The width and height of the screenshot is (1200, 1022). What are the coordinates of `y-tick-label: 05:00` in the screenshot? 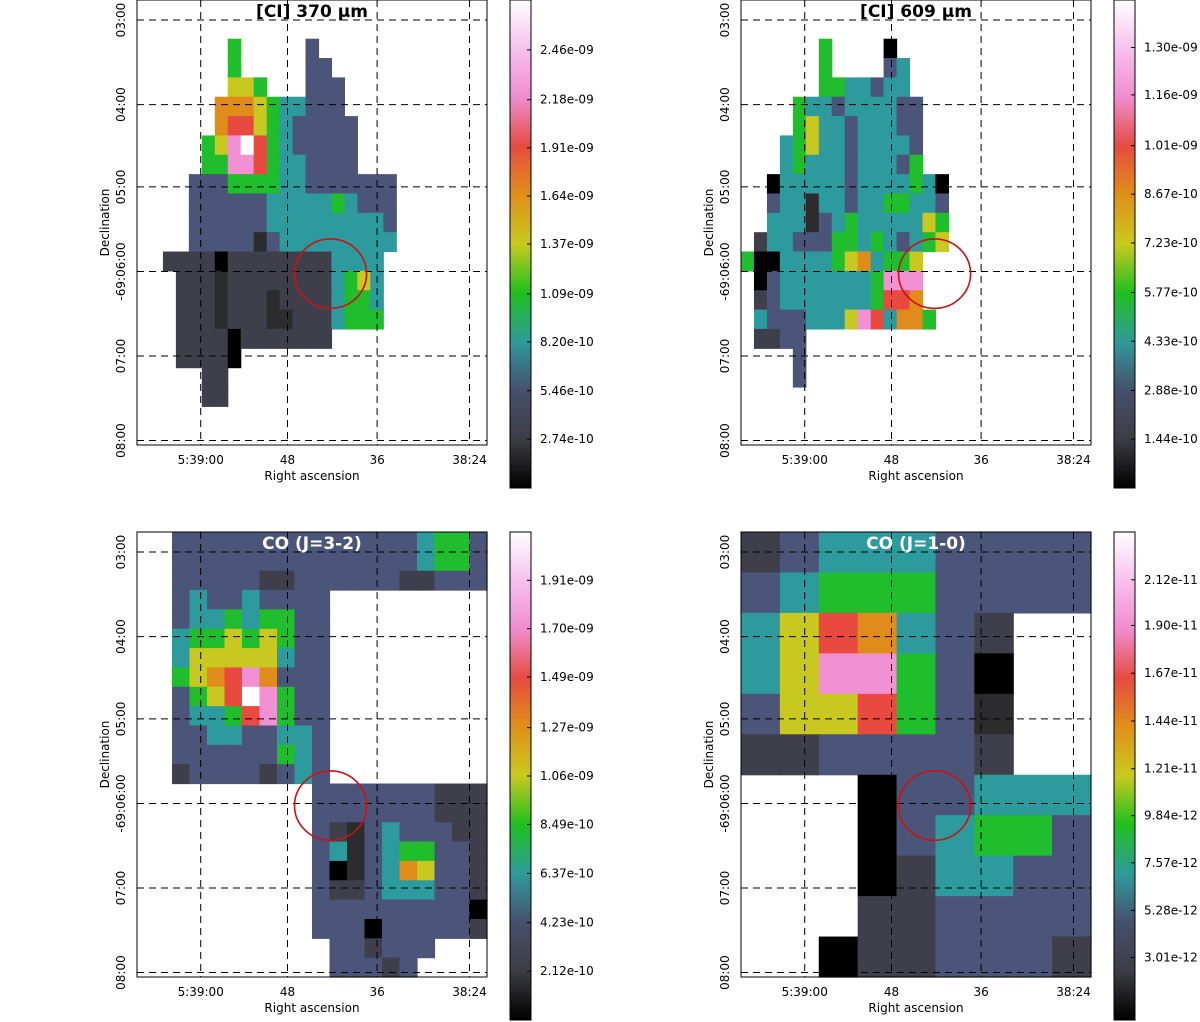 It's located at (725, 187).